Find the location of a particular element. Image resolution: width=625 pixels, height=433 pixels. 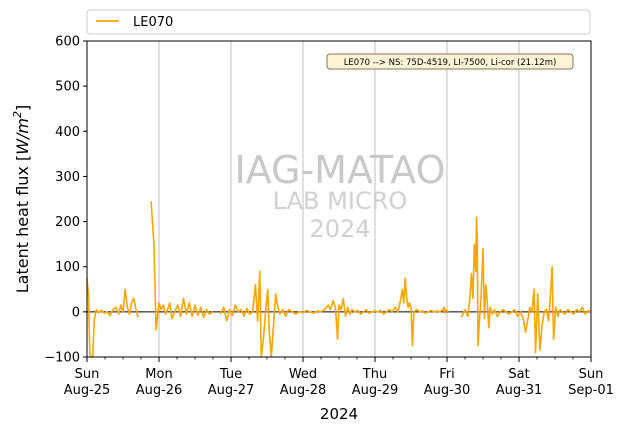

x-tick-date-3: Aug-28 is located at coordinates (303, 390).